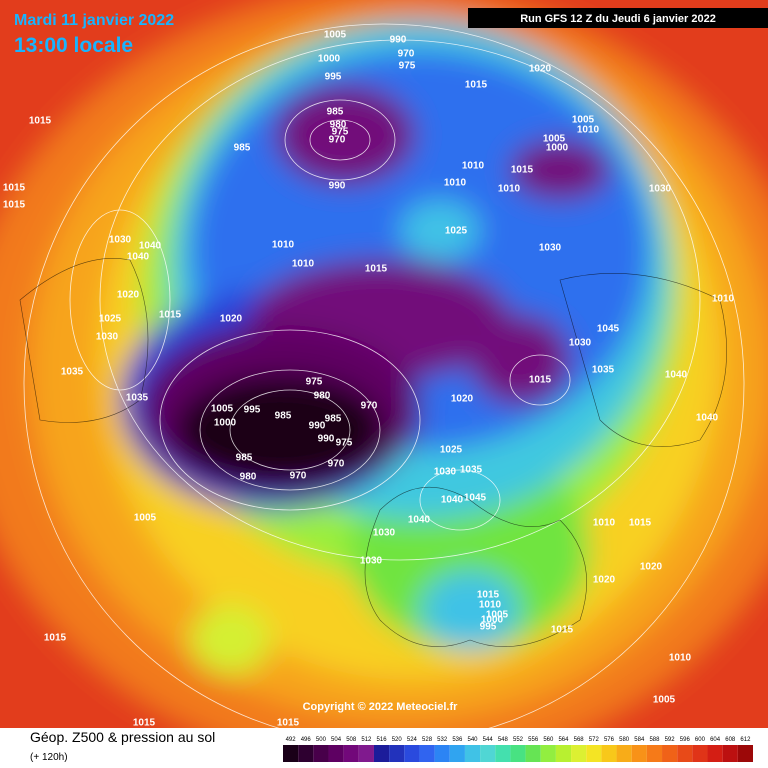 This screenshot has height=768, width=768. I want to click on scale-tick-label: 512, so click(366, 740).